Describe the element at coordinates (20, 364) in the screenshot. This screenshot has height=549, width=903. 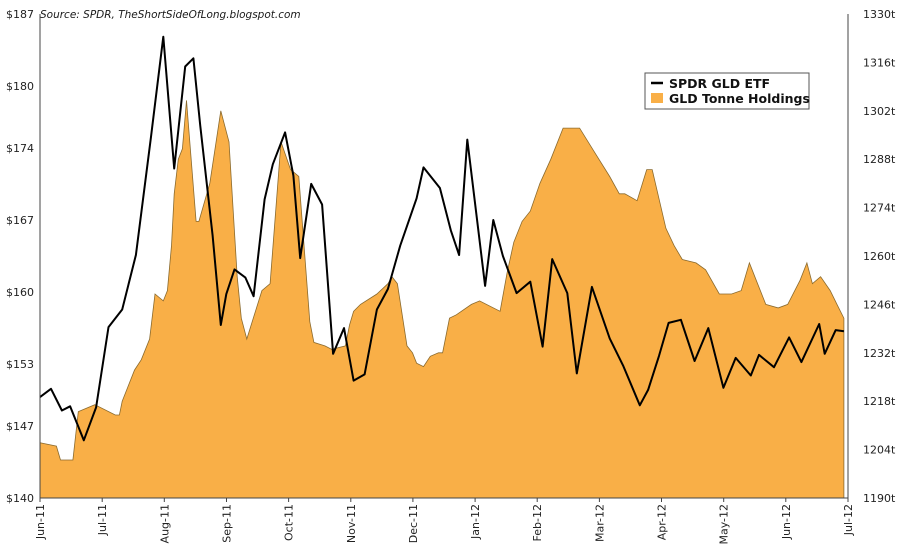
I see `left-tick-label: $153` at that location.